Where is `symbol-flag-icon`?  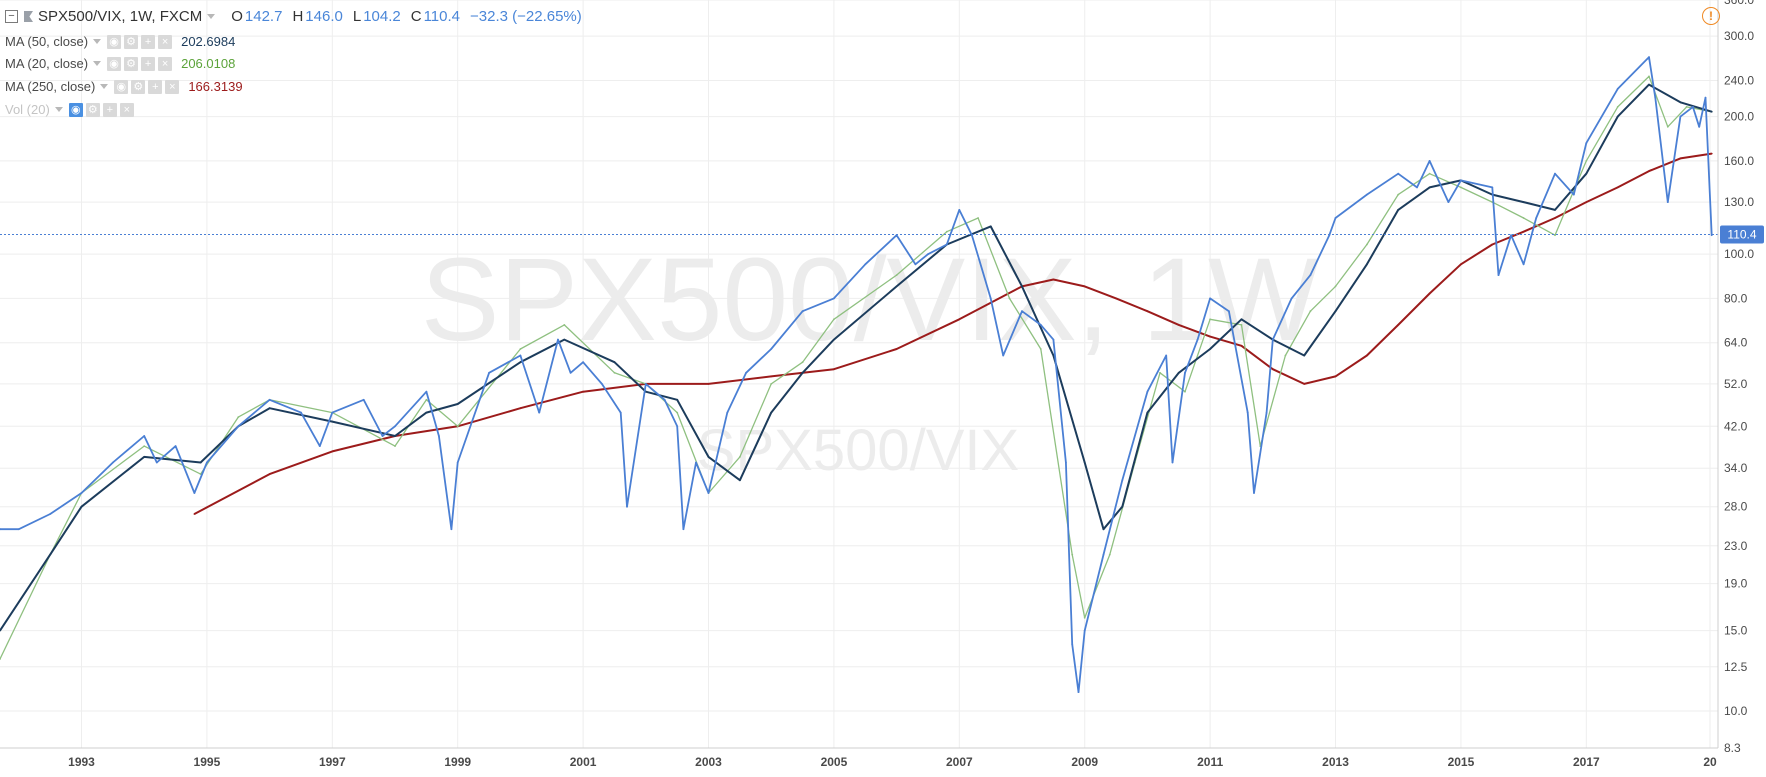 symbol-flag-icon is located at coordinates (28, 16).